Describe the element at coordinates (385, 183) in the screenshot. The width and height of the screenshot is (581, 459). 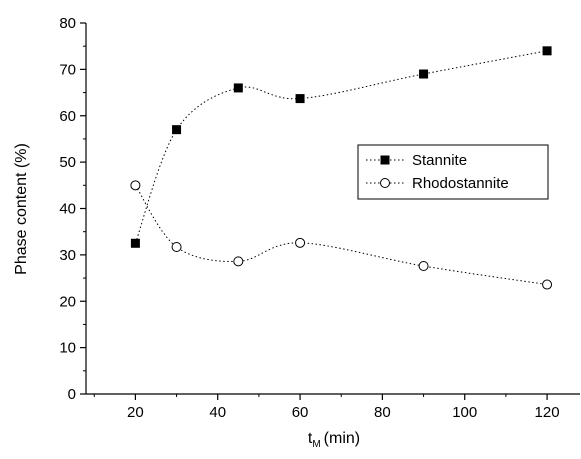
I see `legend-marker-rhodostannite` at that location.